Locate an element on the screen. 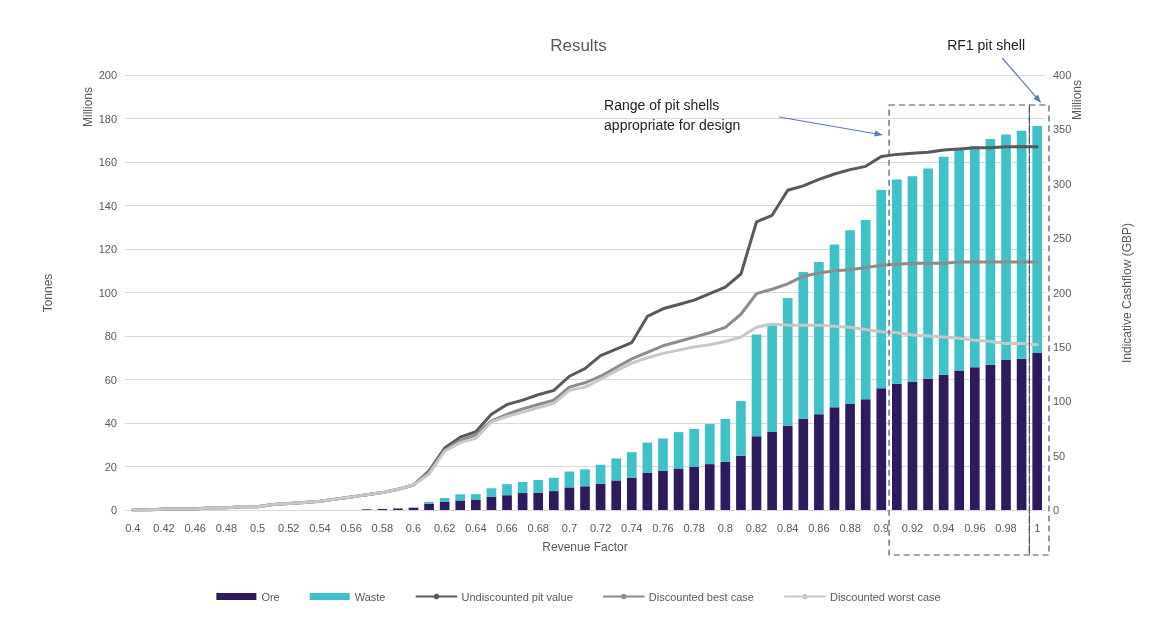 The height and width of the screenshot is (619, 1157). chart-title: Results is located at coordinates (578, 45).